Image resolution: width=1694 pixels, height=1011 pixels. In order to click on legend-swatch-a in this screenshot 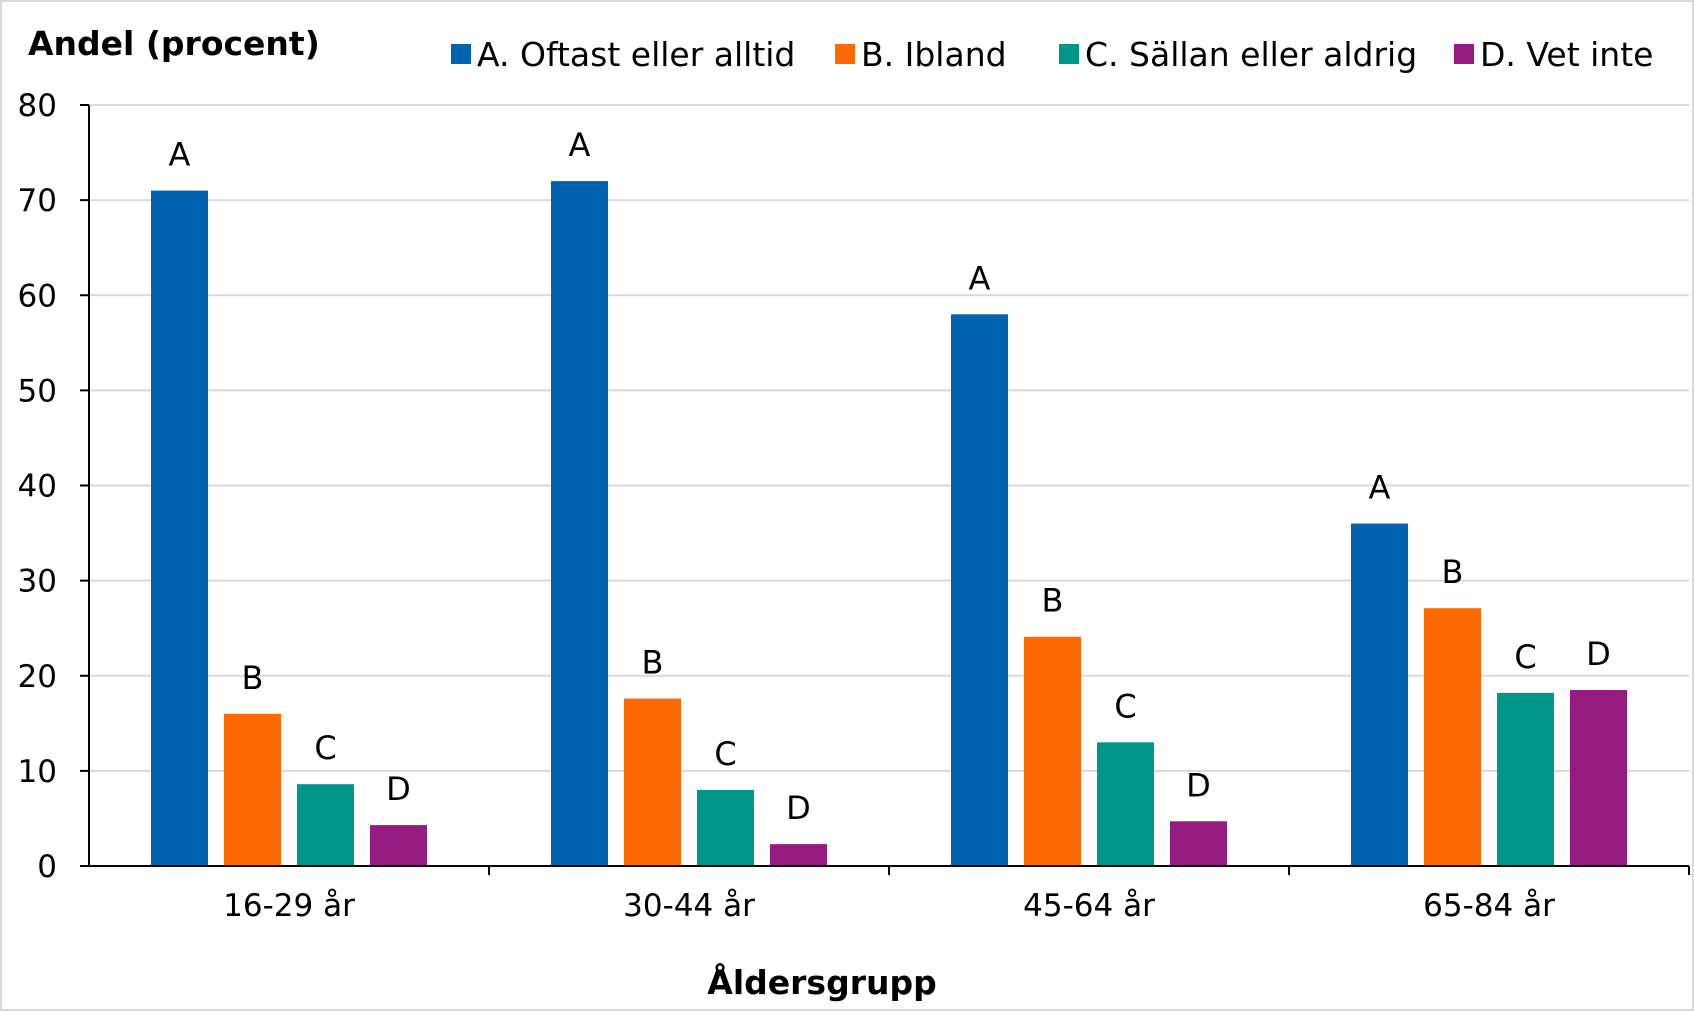, I will do `click(461, 54)`.